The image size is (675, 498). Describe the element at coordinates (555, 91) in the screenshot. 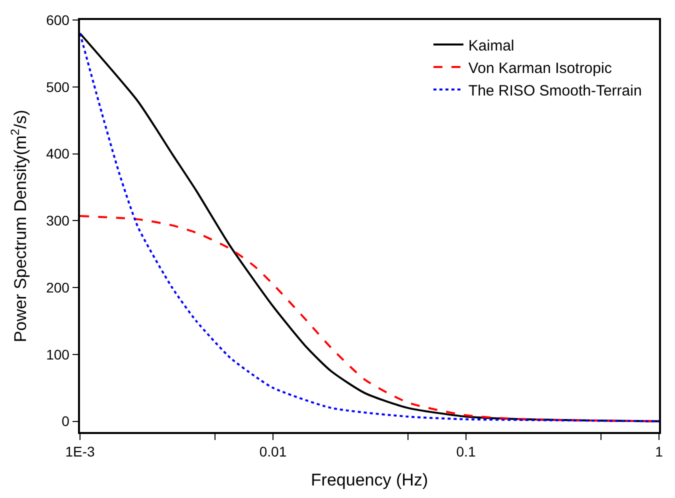

I see `legend-label: The RISO Smooth-Terrain` at that location.